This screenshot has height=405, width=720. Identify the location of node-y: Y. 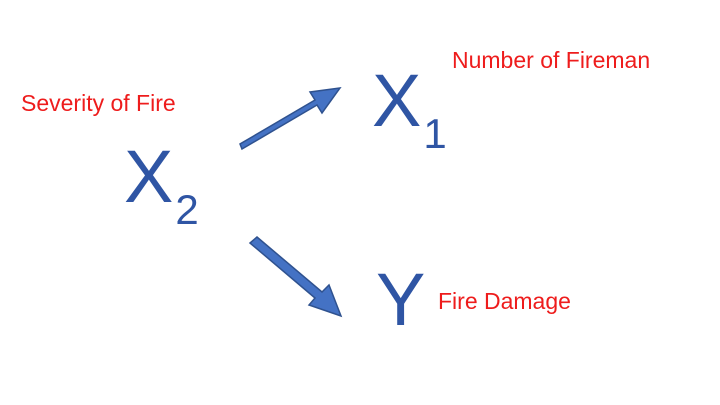
(400, 300).